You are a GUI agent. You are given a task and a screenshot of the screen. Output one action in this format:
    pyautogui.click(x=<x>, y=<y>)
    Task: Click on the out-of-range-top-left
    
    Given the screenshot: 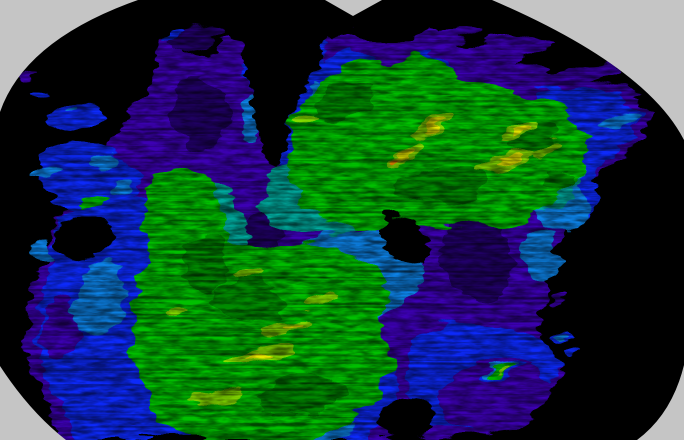 What is the action you would take?
    pyautogui.click(x=69, y=56)
    